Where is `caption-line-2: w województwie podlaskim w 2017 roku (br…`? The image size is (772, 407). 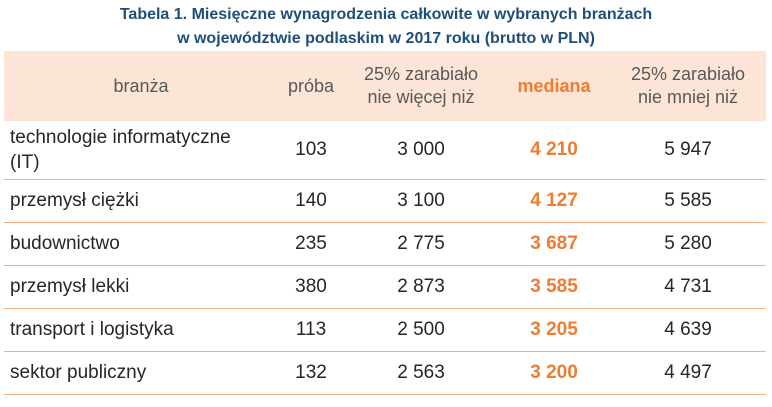 caption-line-2: w województwie podlaskim w 2017 roku (br… is located at coordinates (386, 38).